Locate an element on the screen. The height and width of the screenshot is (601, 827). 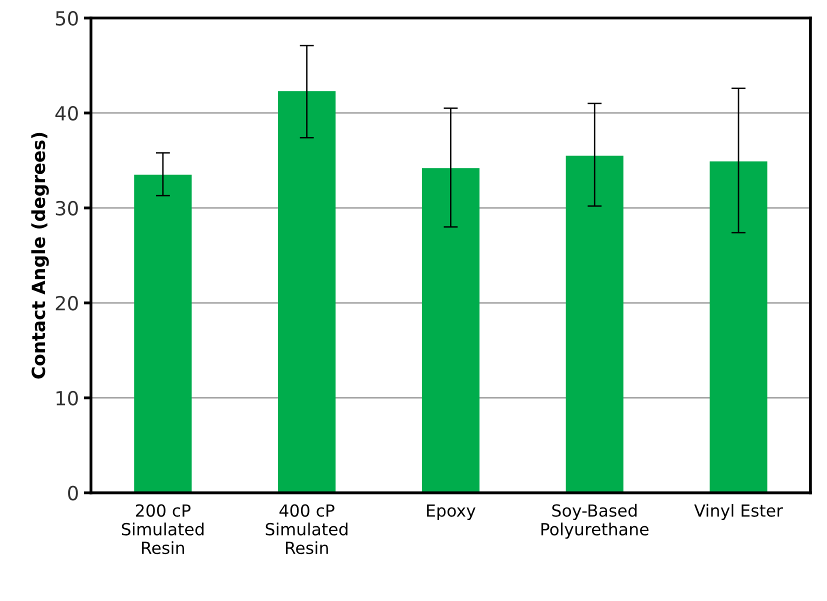
x-tick-label: Vinyl Ester is located at coordinates (738, 512).